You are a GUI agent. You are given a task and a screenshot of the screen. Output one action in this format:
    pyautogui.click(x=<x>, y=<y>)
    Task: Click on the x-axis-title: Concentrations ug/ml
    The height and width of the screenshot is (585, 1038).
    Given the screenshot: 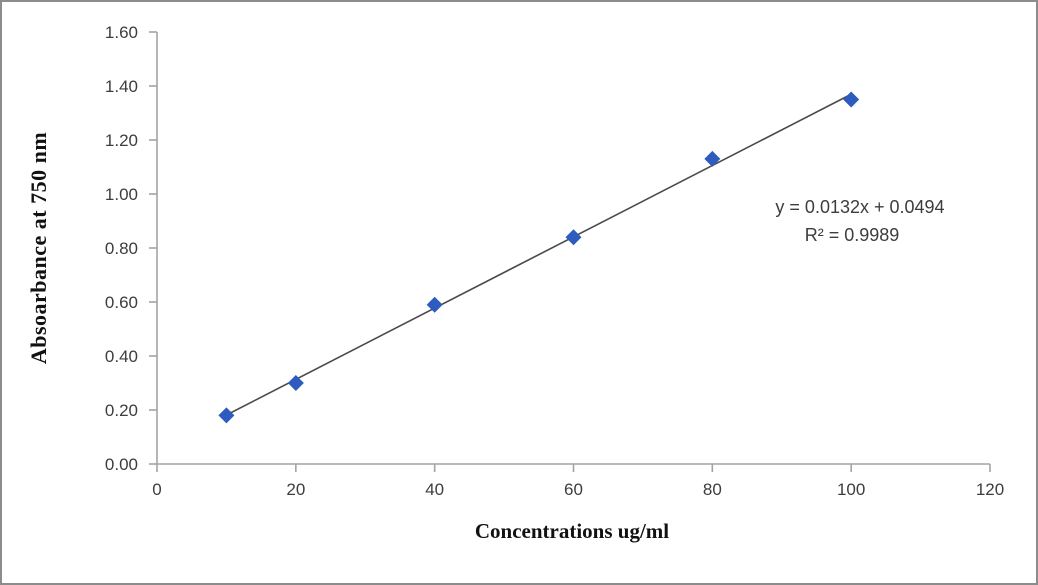 What is the action you would take?
    pyautogui.click(x=572, y=531)
    